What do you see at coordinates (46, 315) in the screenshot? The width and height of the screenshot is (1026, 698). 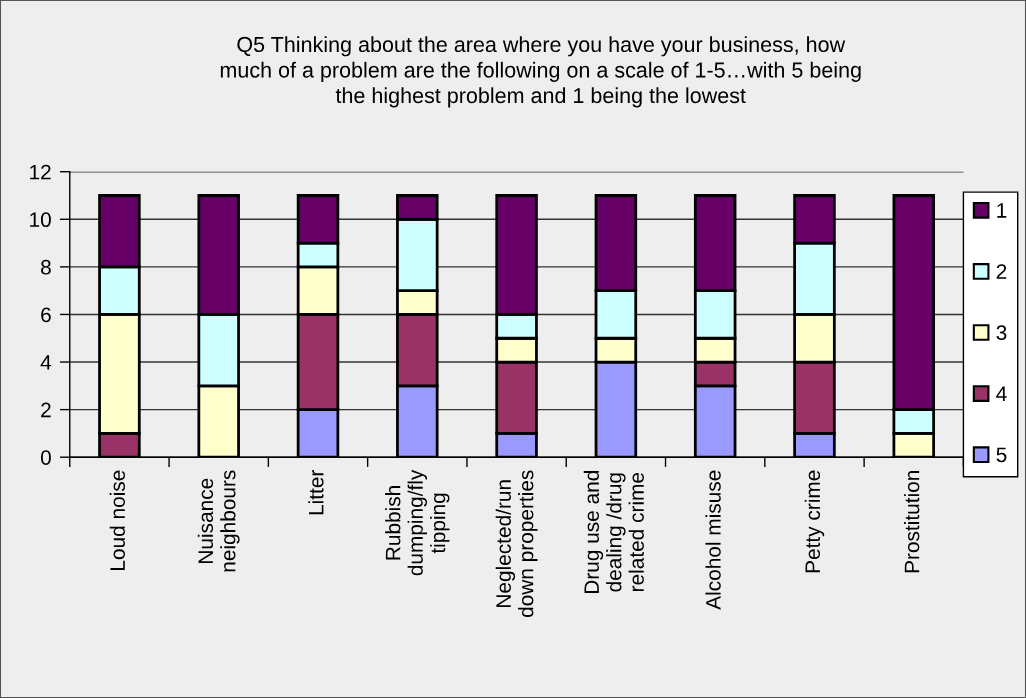 I see `y-tick-label: 6` at bounding box center [46, 315].